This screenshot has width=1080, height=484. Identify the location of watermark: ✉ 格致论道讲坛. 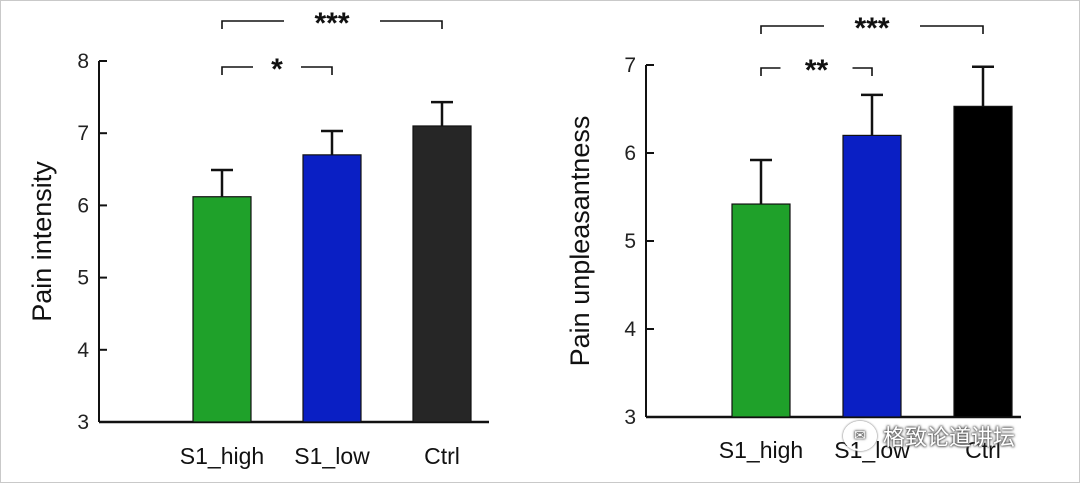
(929, 436).